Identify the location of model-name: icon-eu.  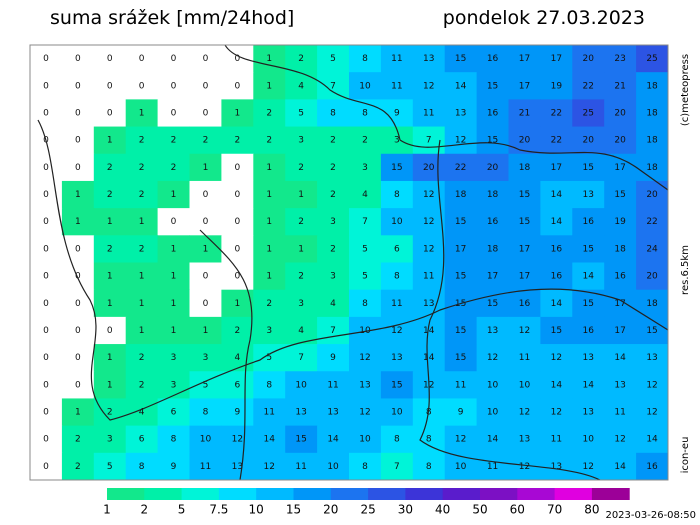
(685, 455).